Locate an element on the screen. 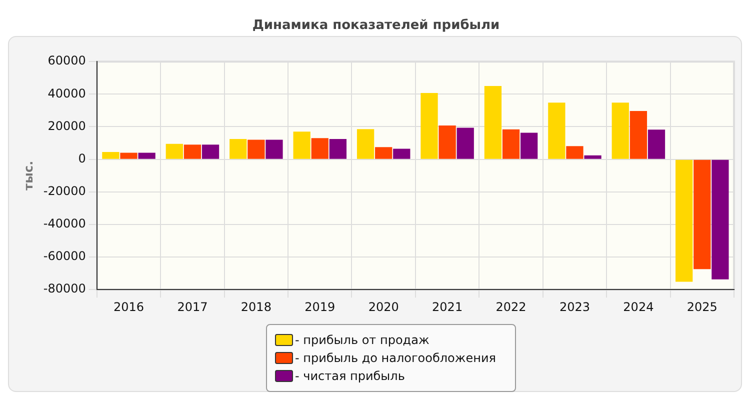 The height and width of the screenshot is (400, 750). legend-label: - прибыль от продаж is located at coordinates (362, 340).